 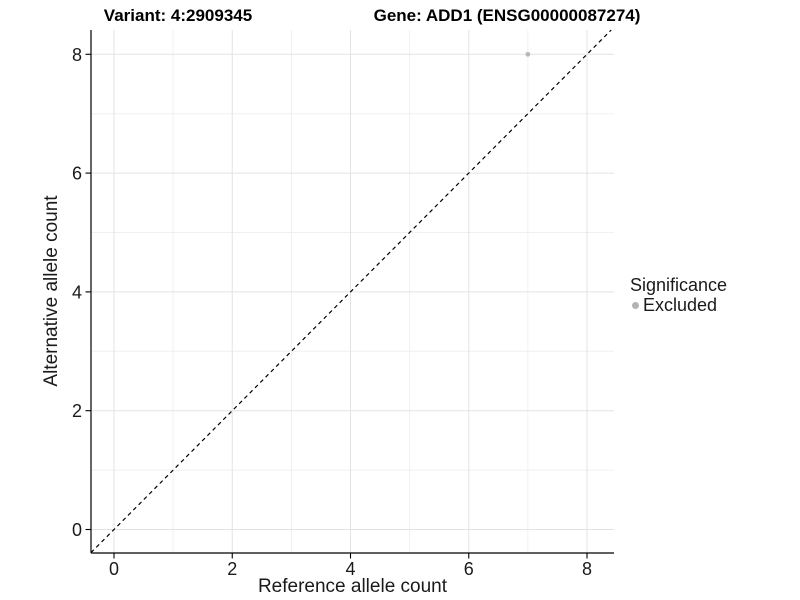 What do you see at coordinates (77, 292) in the screenshot?
I see `y-tick-label: 4` at bounding box center [77, 292].